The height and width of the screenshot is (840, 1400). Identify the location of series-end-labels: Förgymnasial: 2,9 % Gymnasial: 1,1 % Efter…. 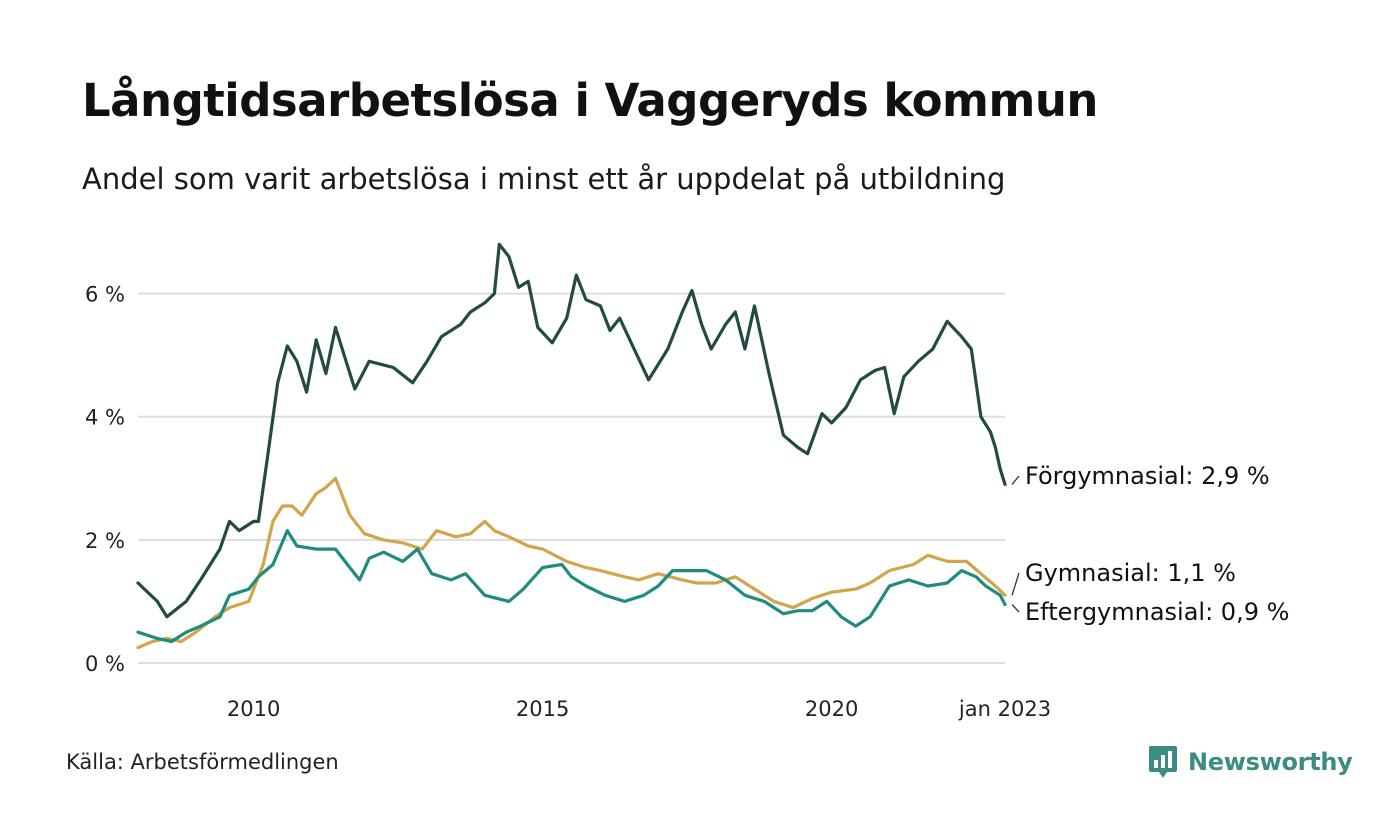
(1150, 544).